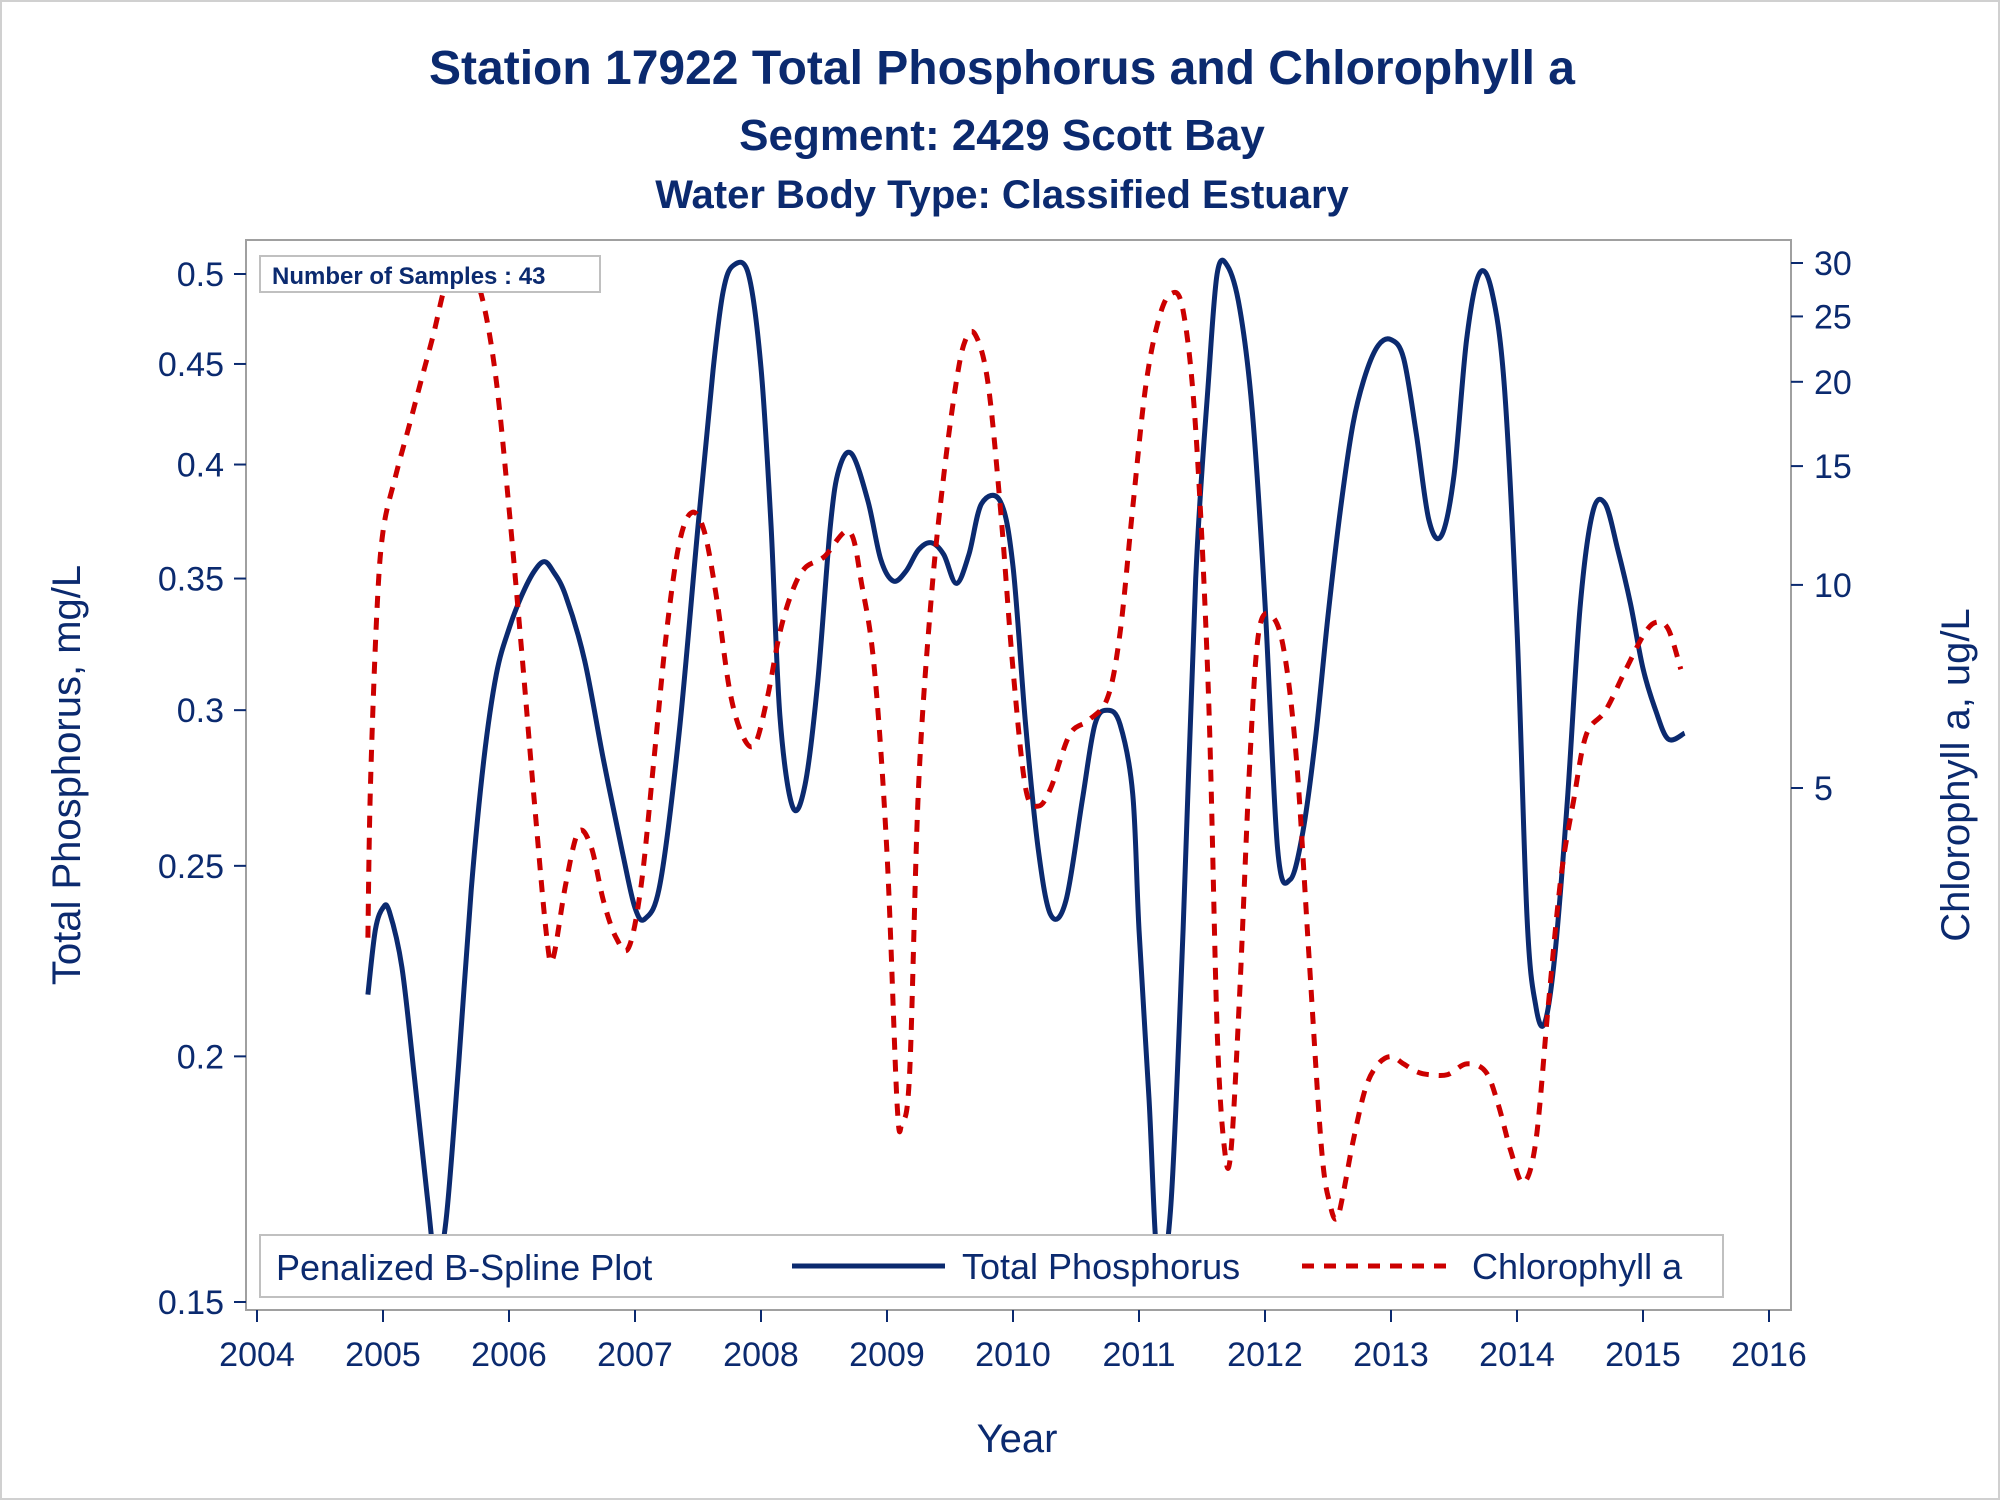 This screenshot has height=1502, width=2000. I want to click on x-tick-label: 2005, so click(383, 1355).